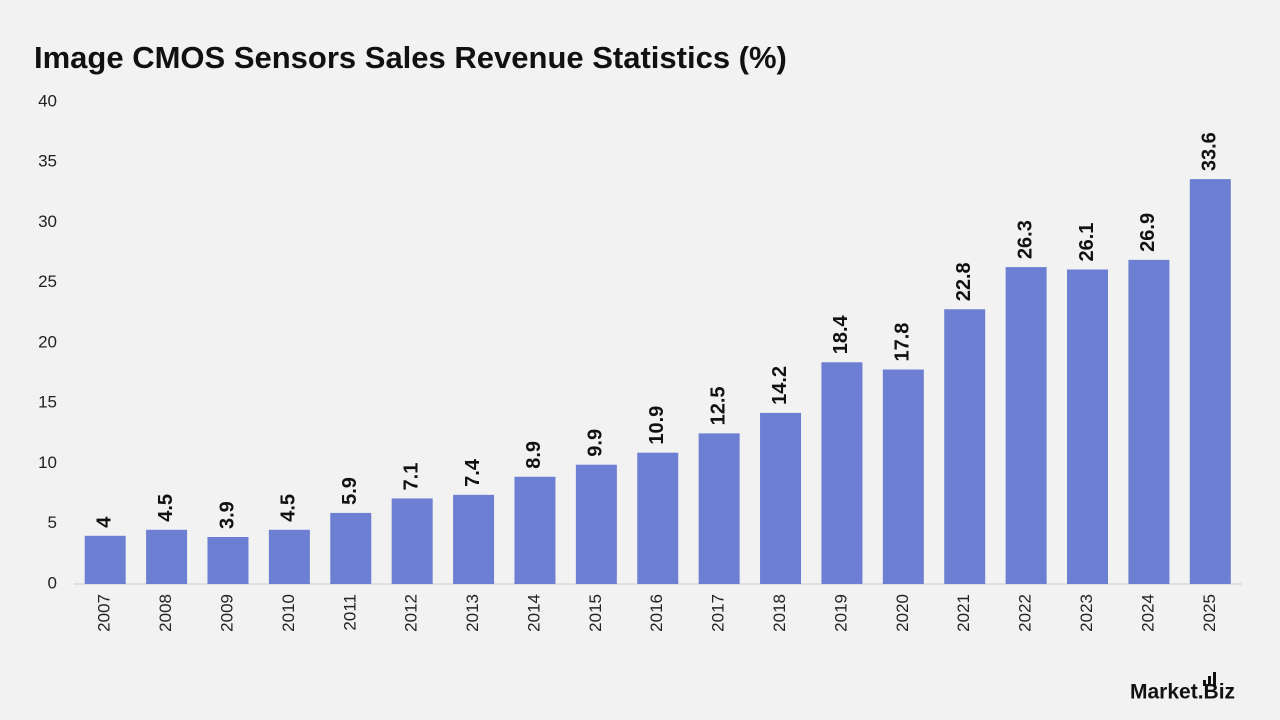 The height and width of the screenshot is (720, 1280). I want to click on brand-name: Market.Biz, so click(1182, 692).